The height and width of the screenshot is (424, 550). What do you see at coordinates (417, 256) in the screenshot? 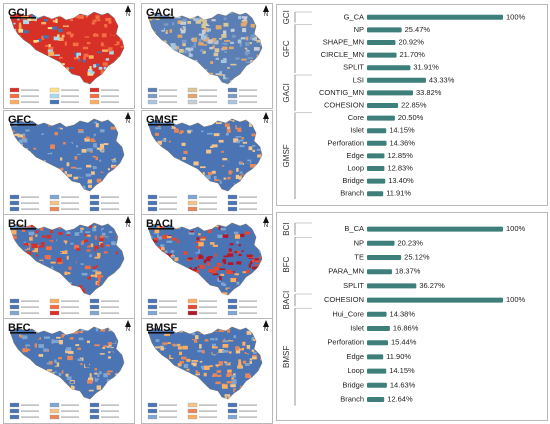
I see `value-label: 25.12%` at bounding box center [417, 256].